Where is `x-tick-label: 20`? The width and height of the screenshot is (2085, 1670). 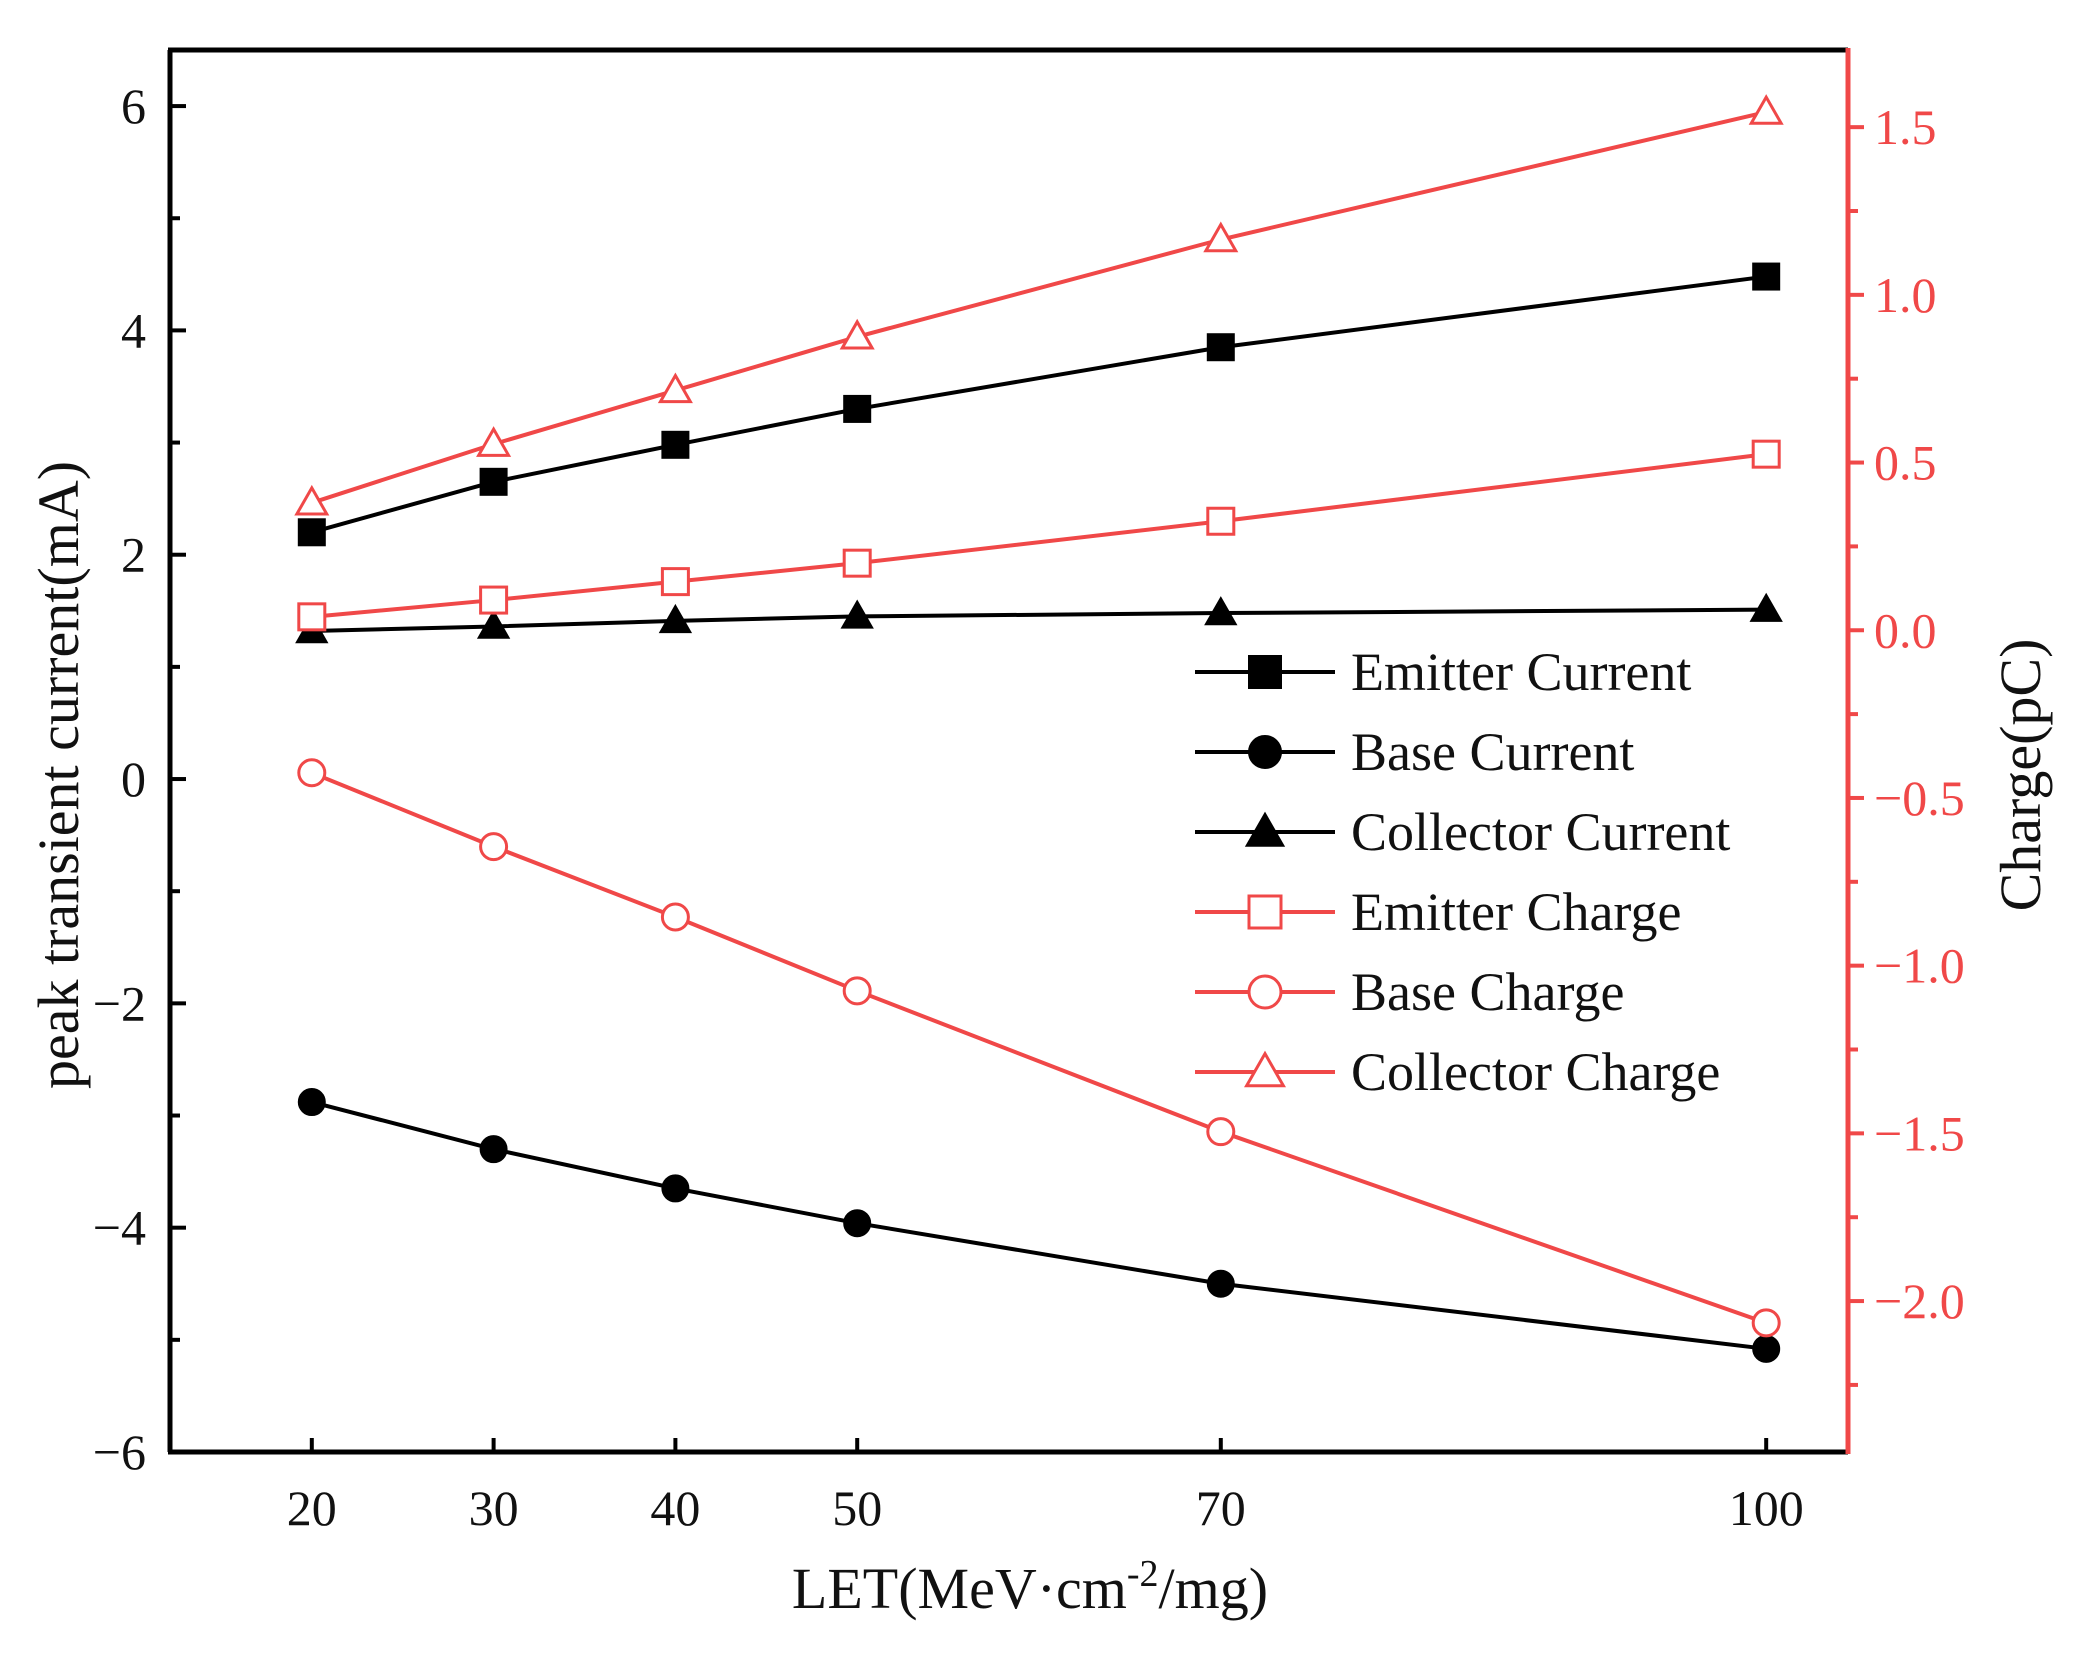 x-tick-label: 20 is located at coordinates (312, 1508).